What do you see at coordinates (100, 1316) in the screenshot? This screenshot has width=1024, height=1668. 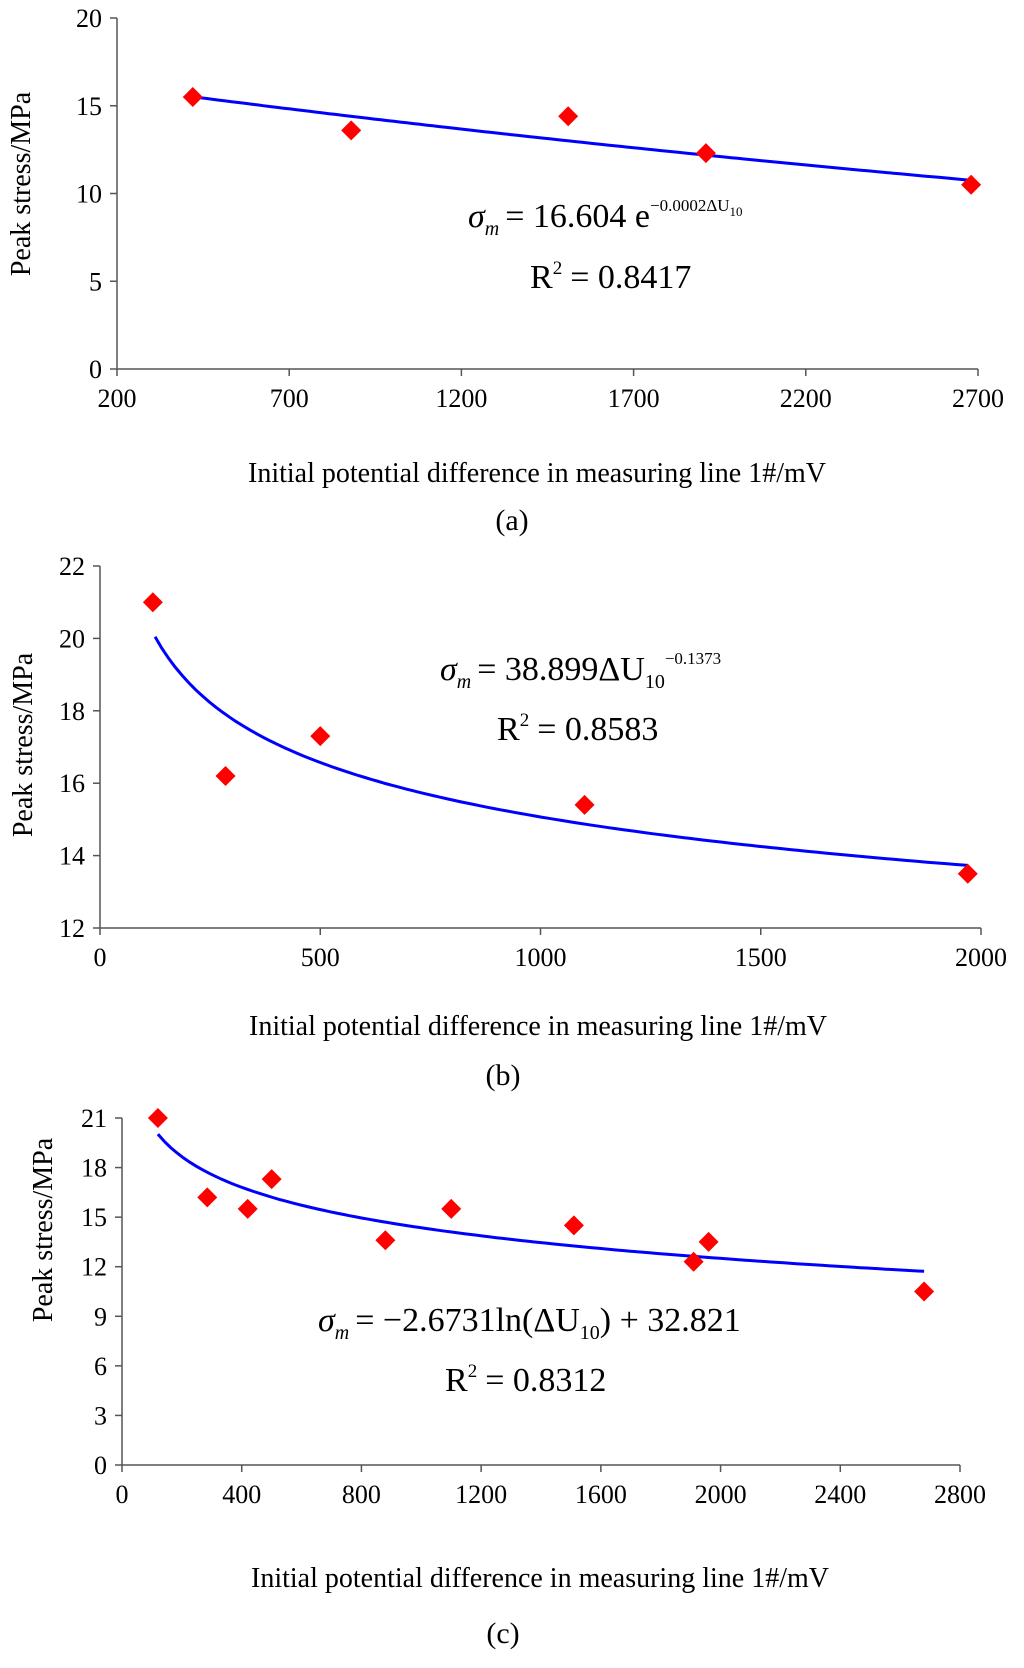 I see `y-tick-label: 9` at bounding box center [100, 1316].